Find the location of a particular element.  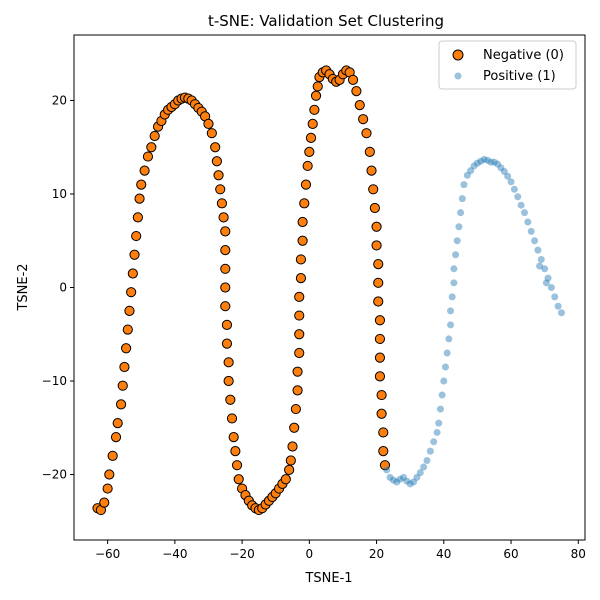

legend-marker-positive is located at coordinates (458, 76).